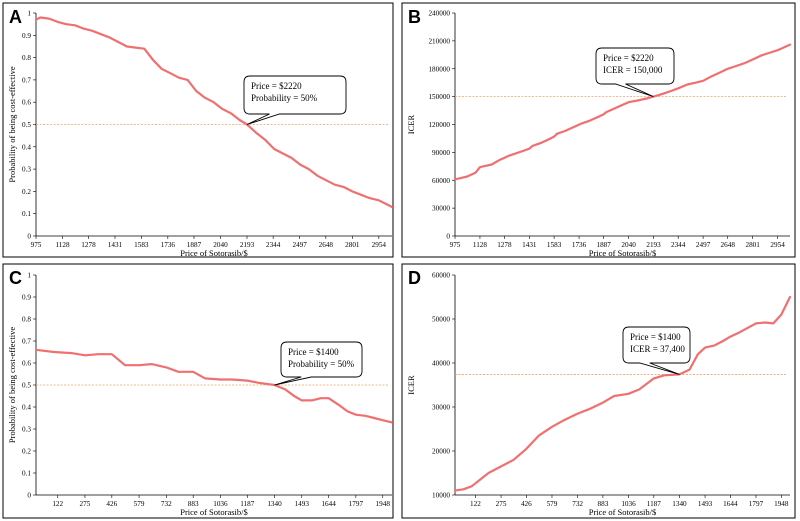  Describe the element at coordinates (379, 245) in the screenshot. I see `x-tick-label: 2954` at that location.